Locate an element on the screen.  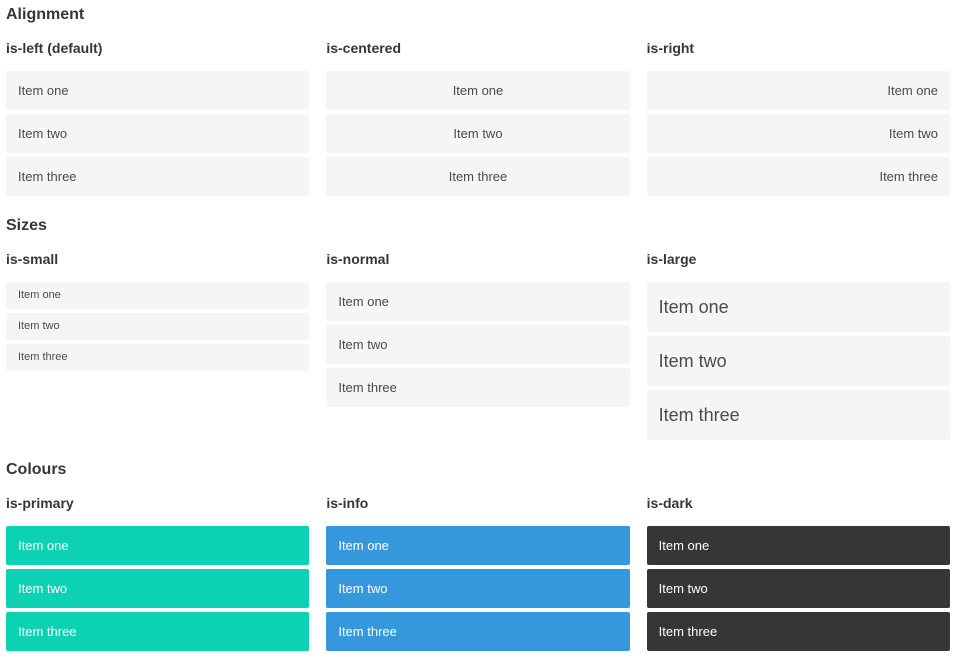
group-is-right: is-right Item one Item two Item three is located at coordinates (798, 118).